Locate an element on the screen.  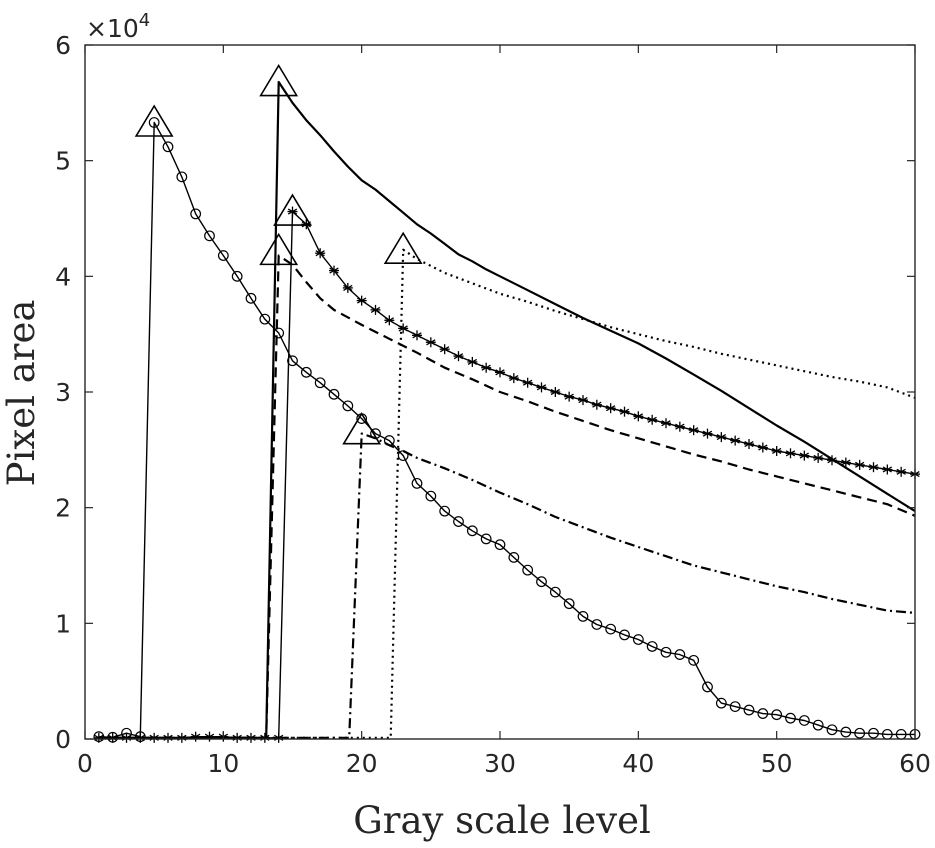
x-tick-label: 20 is located at coordinates (362, 763).